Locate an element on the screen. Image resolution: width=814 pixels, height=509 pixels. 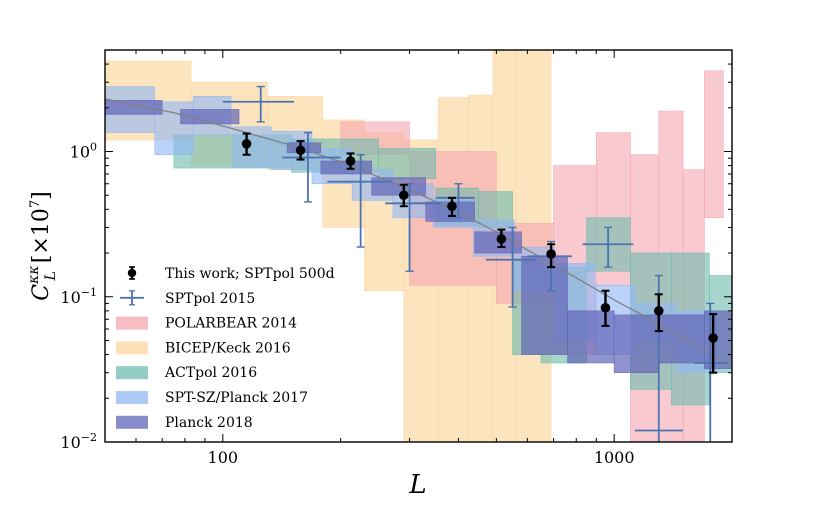
x-tick-label: 1000 is located at coordinates (614, 457).